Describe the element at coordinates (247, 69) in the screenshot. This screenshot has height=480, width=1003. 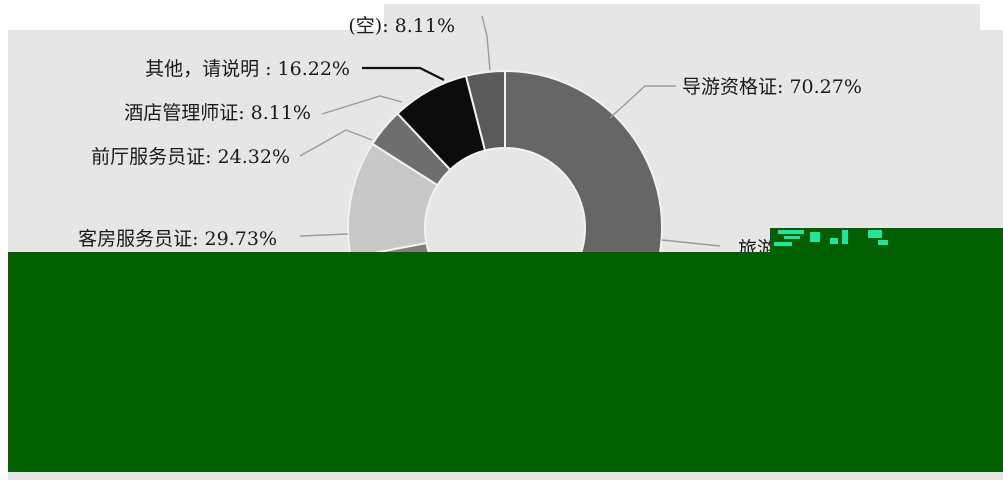
I see `slice-label-7: 其他，请说明 : 16.22%` at that location.